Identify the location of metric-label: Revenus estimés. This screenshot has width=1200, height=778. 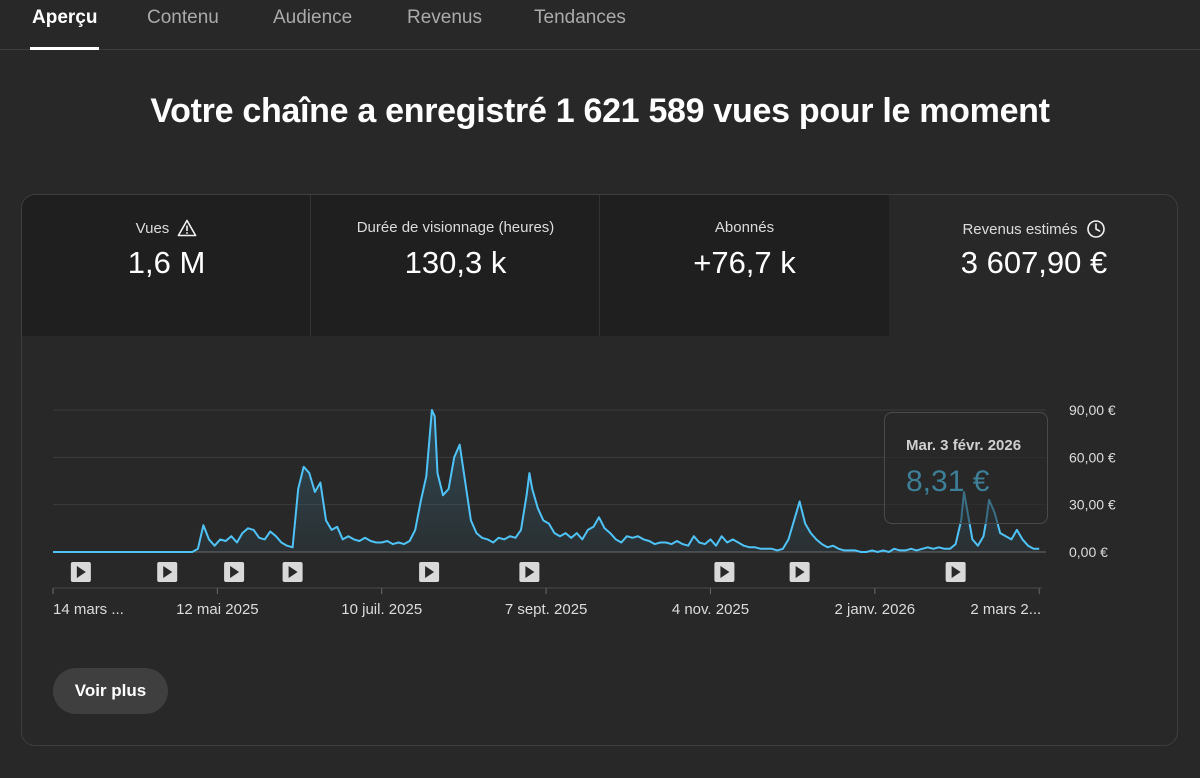
(1033, 229).